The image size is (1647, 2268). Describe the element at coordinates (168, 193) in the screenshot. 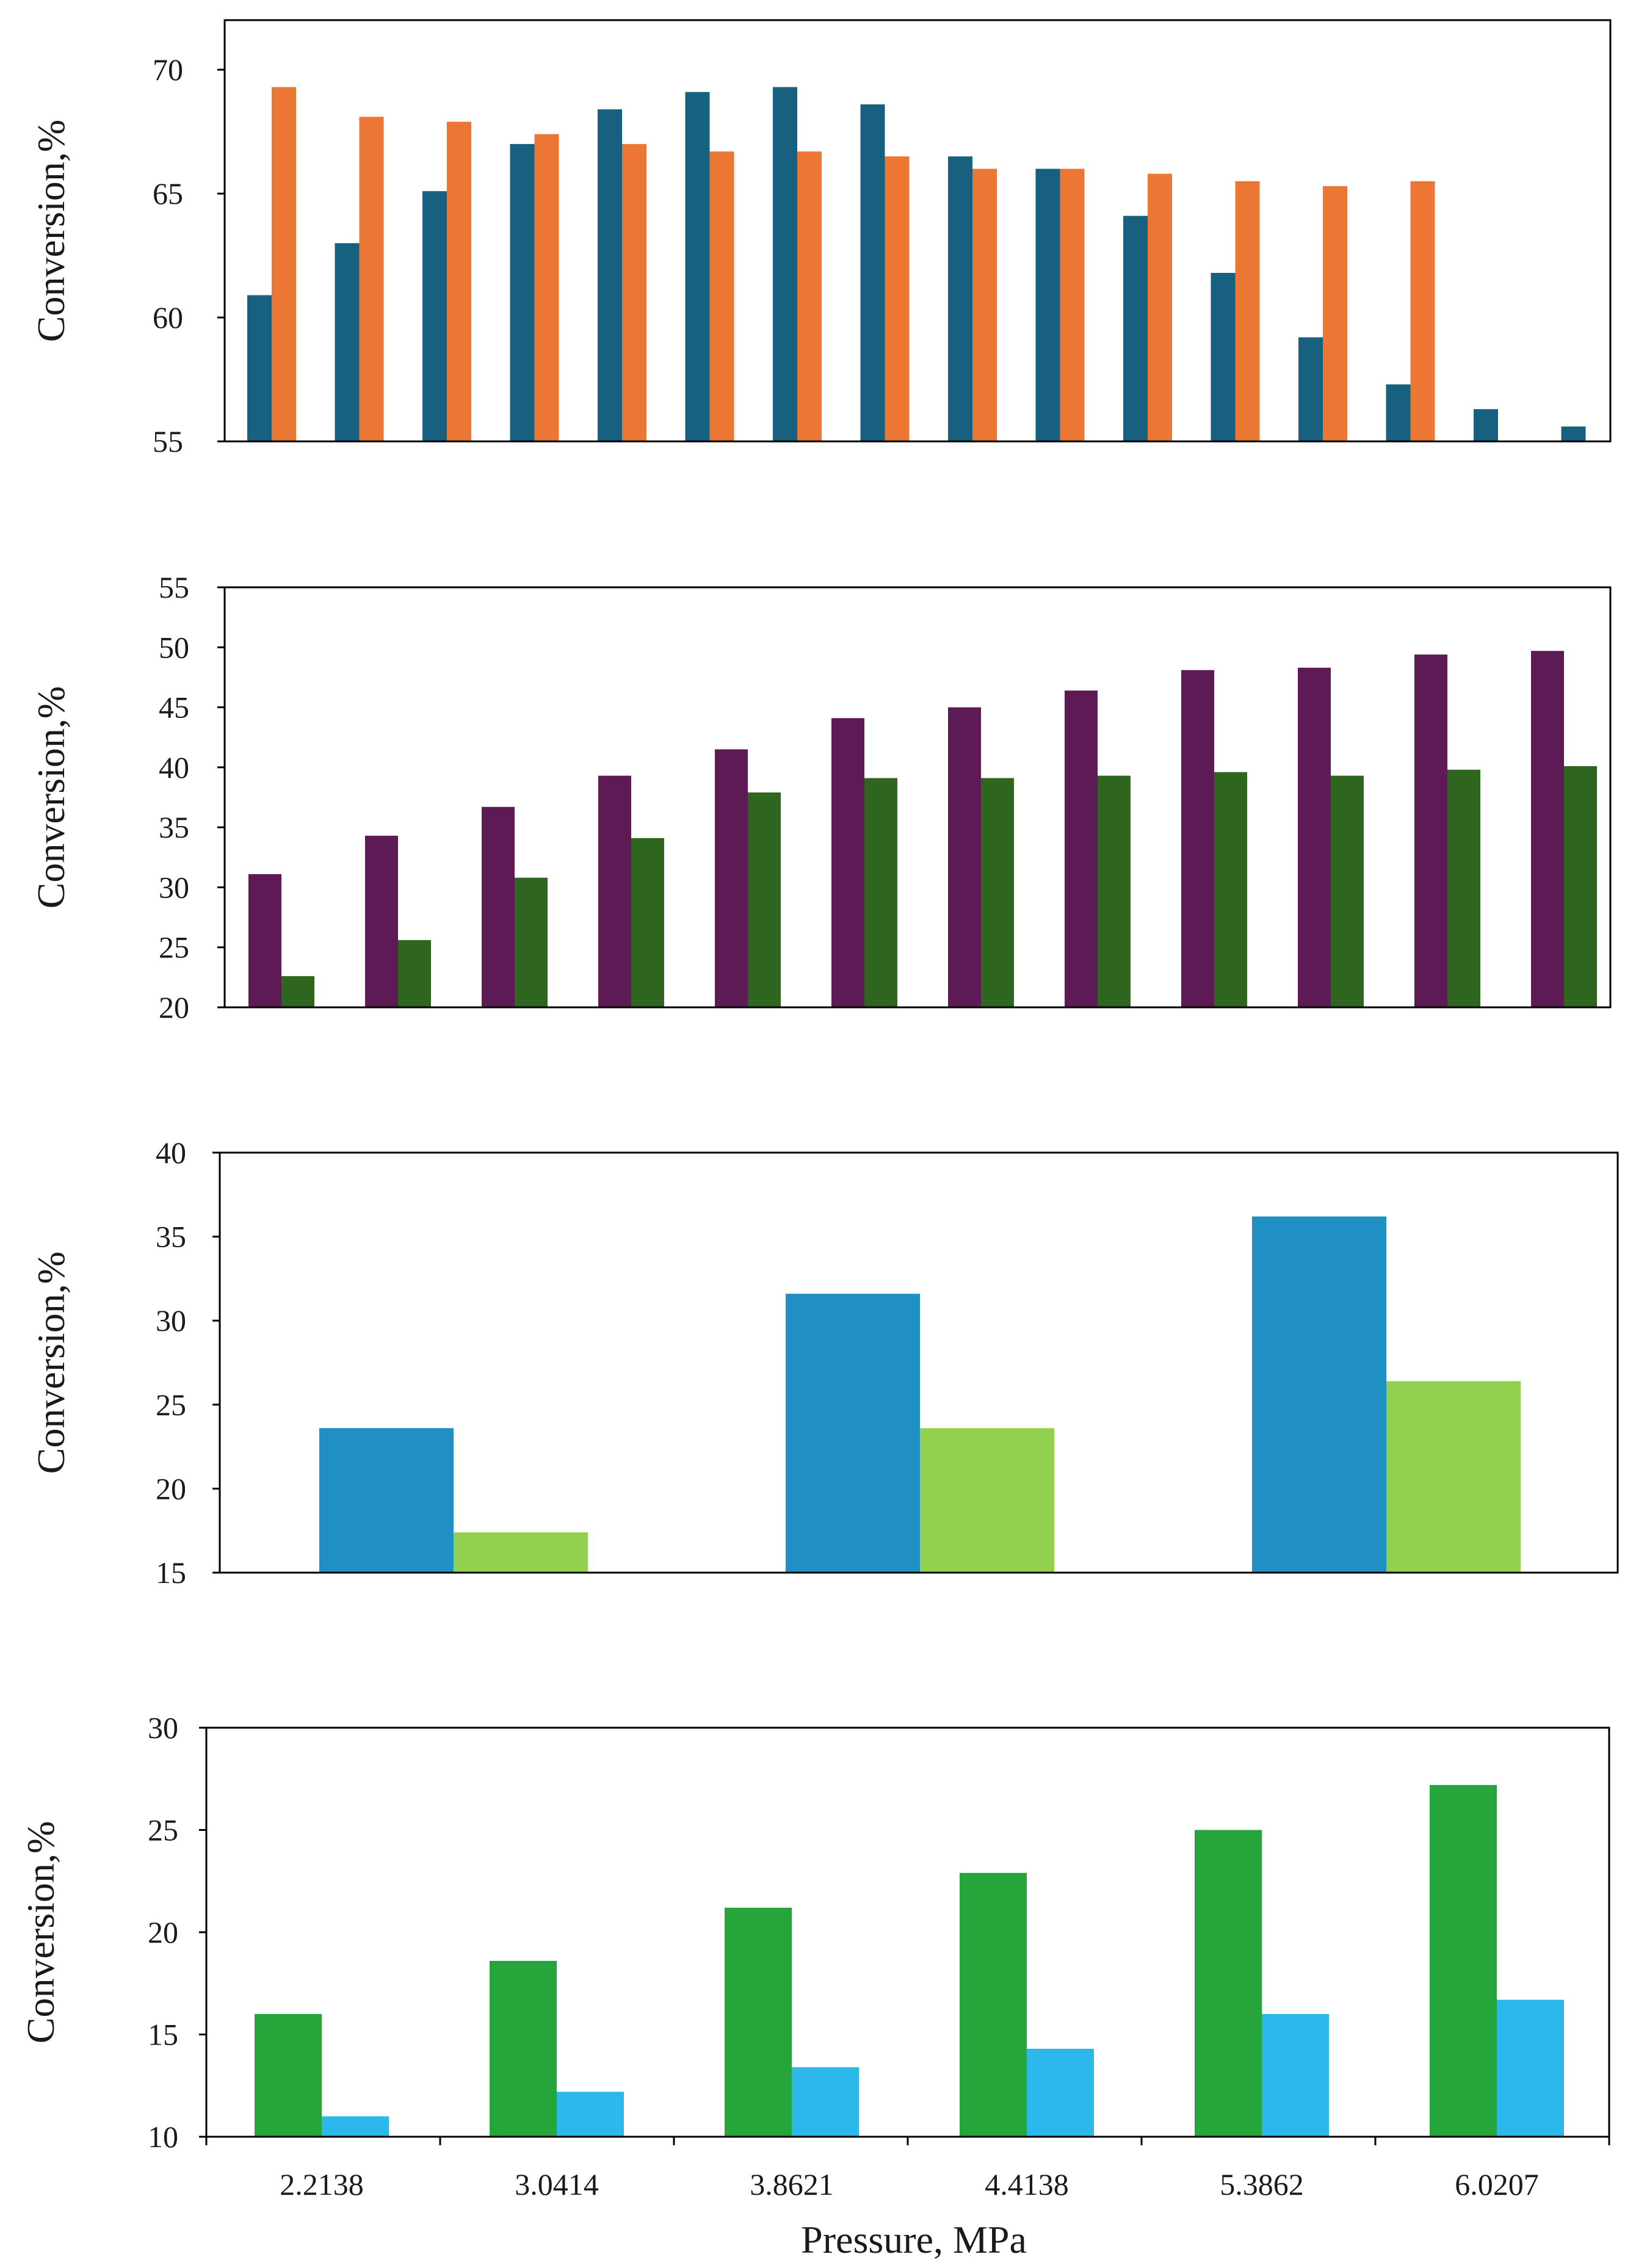

I see `panel-1-y-tick-label-65: 65` at that location.